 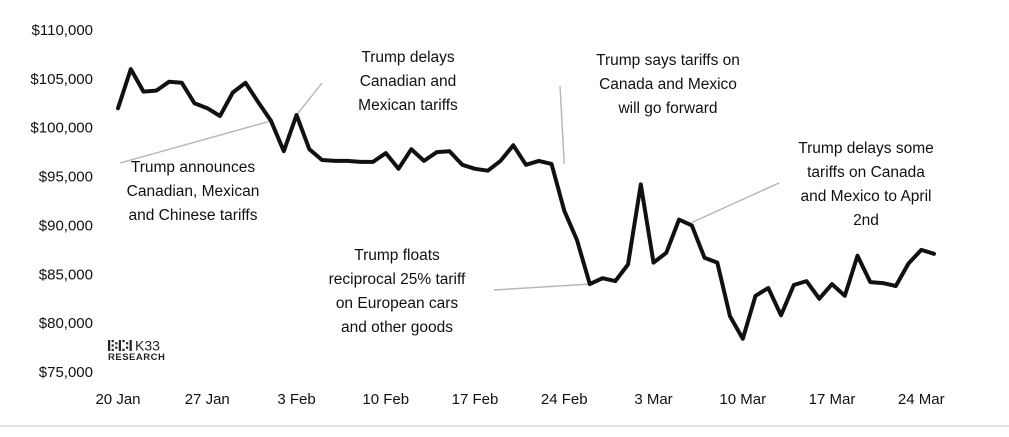 What do you see at coordinates (408, 57) in the screenshot?
I see `annotation-text: Trump delays` at bounding box center [408, 57].